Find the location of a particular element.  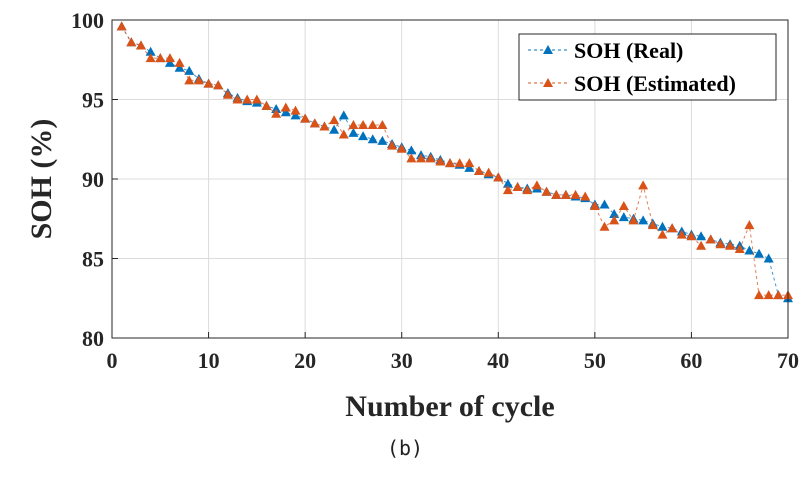

y-axis-title: SOH (%) is located at coordinates (41, 179).